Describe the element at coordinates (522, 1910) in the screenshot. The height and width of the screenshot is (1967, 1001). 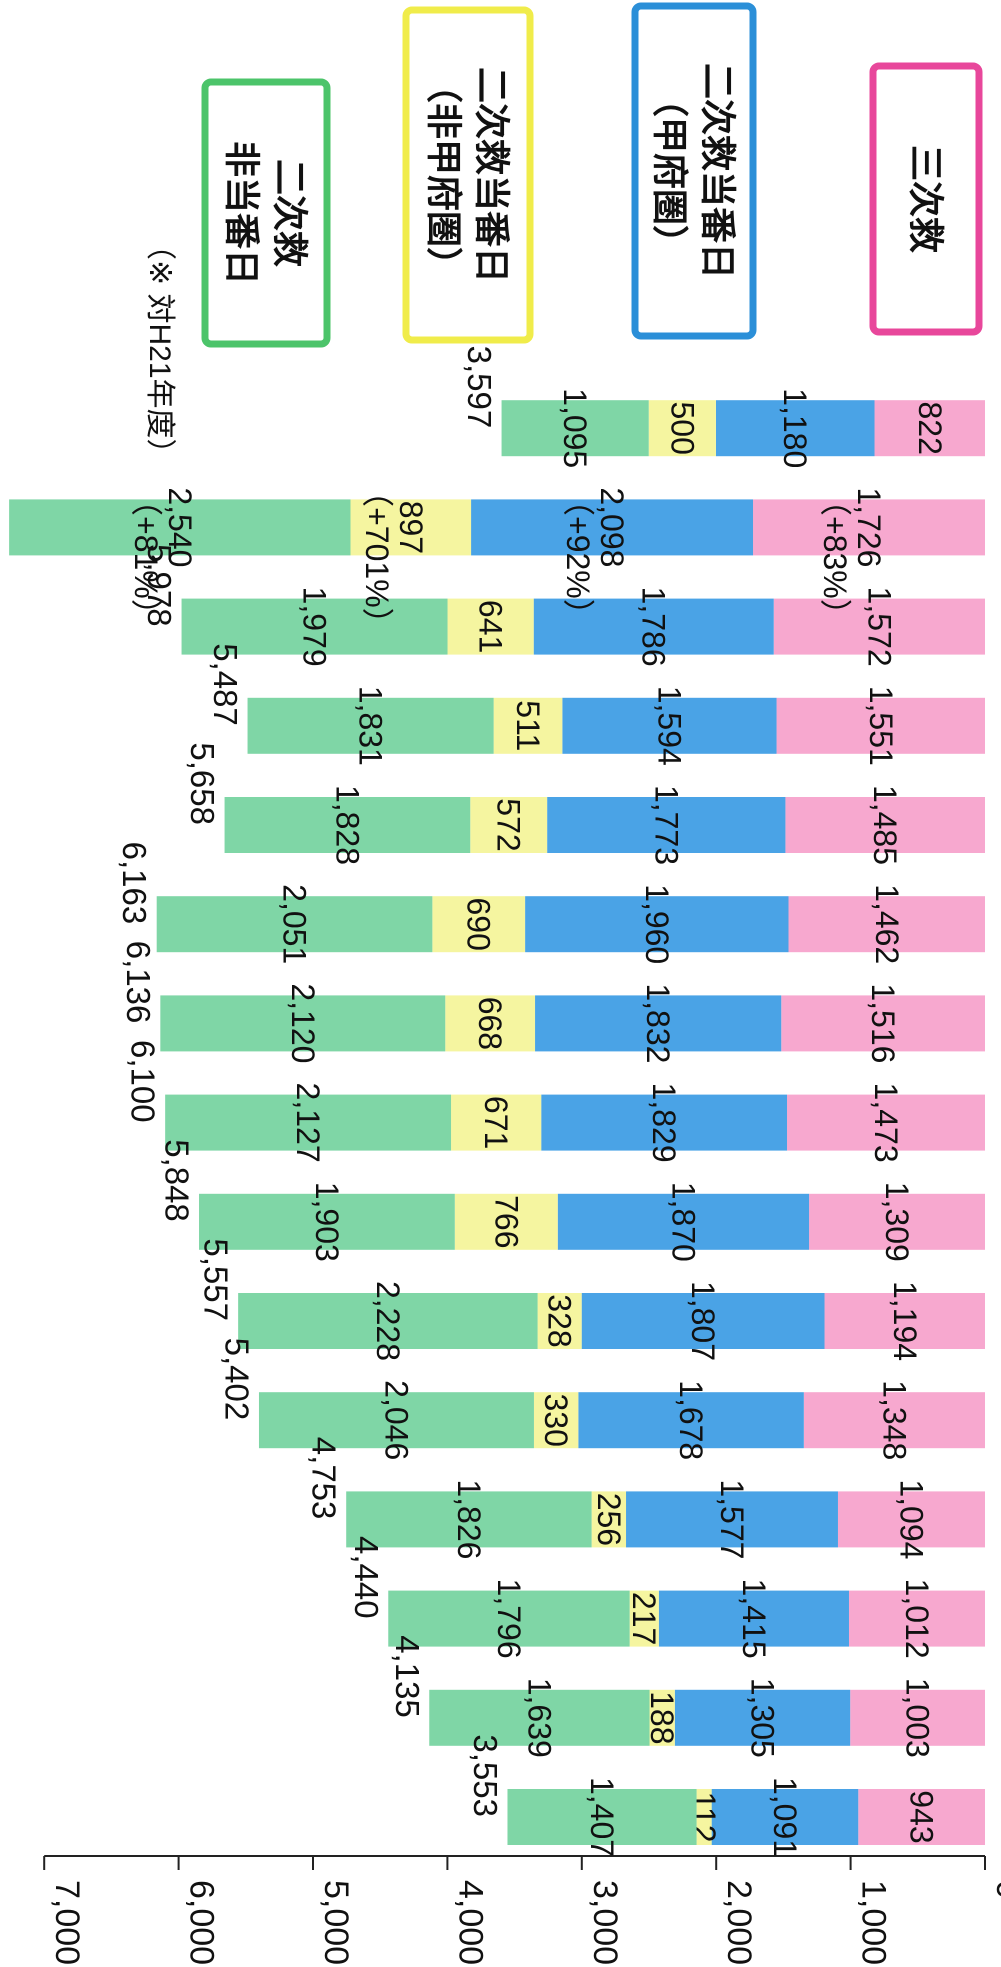
I see `value-axis: 0 1,000 2,000 3,000 4,000 5,000 6,000 7,000` at that location.